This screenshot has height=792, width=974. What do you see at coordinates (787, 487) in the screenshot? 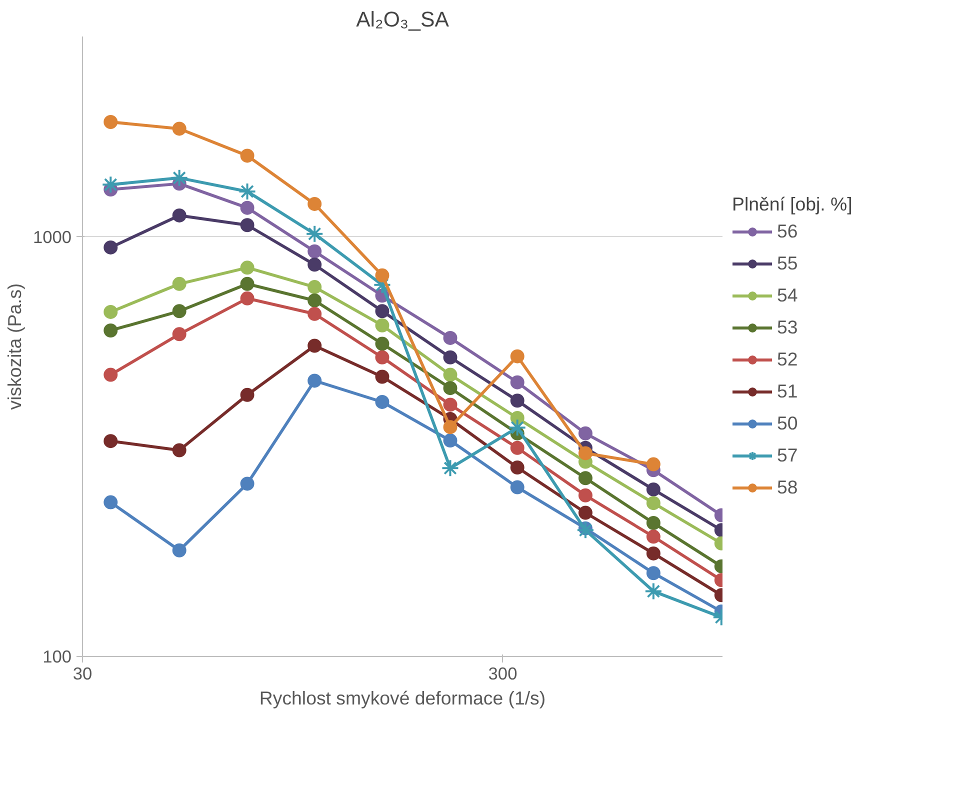
I see `legend-label: 58` at bounding box center [787, 487].